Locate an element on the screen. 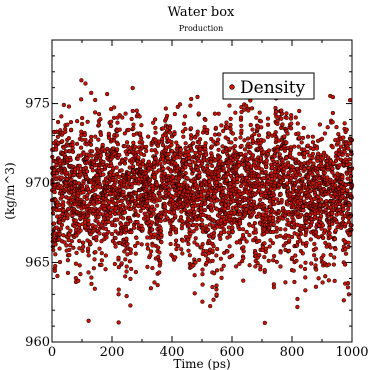  x-tick-label: 1000 is located at coordinates (351, 352).